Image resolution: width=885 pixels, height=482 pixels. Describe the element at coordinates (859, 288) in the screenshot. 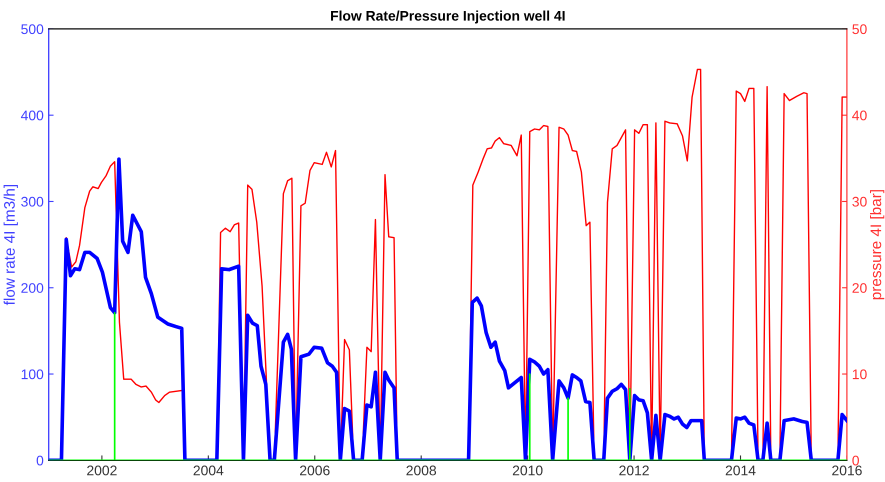

I see `y2-tick-label: 20` at that location.